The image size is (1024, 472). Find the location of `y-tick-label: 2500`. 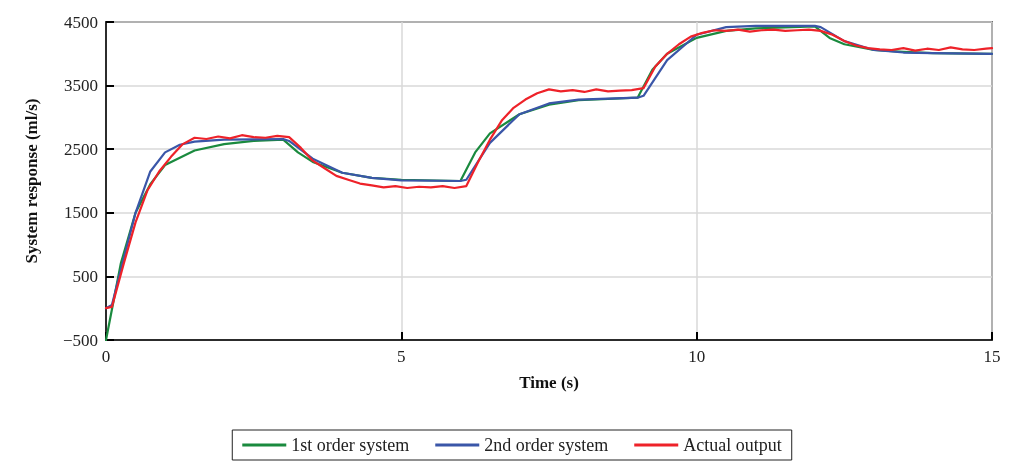

y-tick-label: 2500 is located at coordinates (81, 149).